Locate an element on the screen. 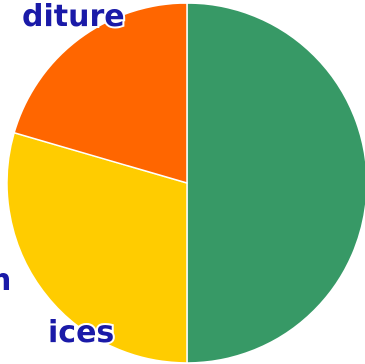 Image resolution: width=365 pixels, height=364 pixels. label-bottom-fragment-1: n is located at coordinates (5, 280).